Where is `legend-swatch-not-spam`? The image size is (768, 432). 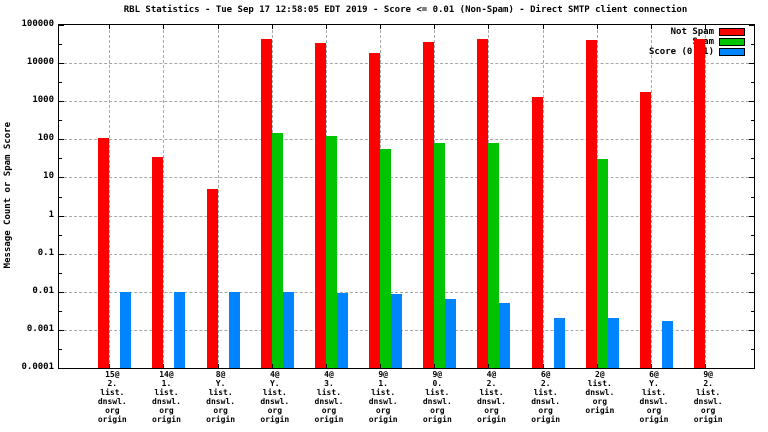 legend-swatch-not-spam is located at coordinates (732, 32).